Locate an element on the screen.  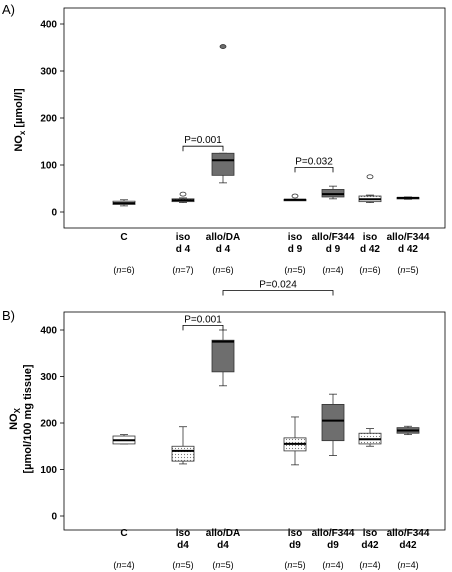
panel-a-y-tick-label: 0 is located at coordinates (54, 213).